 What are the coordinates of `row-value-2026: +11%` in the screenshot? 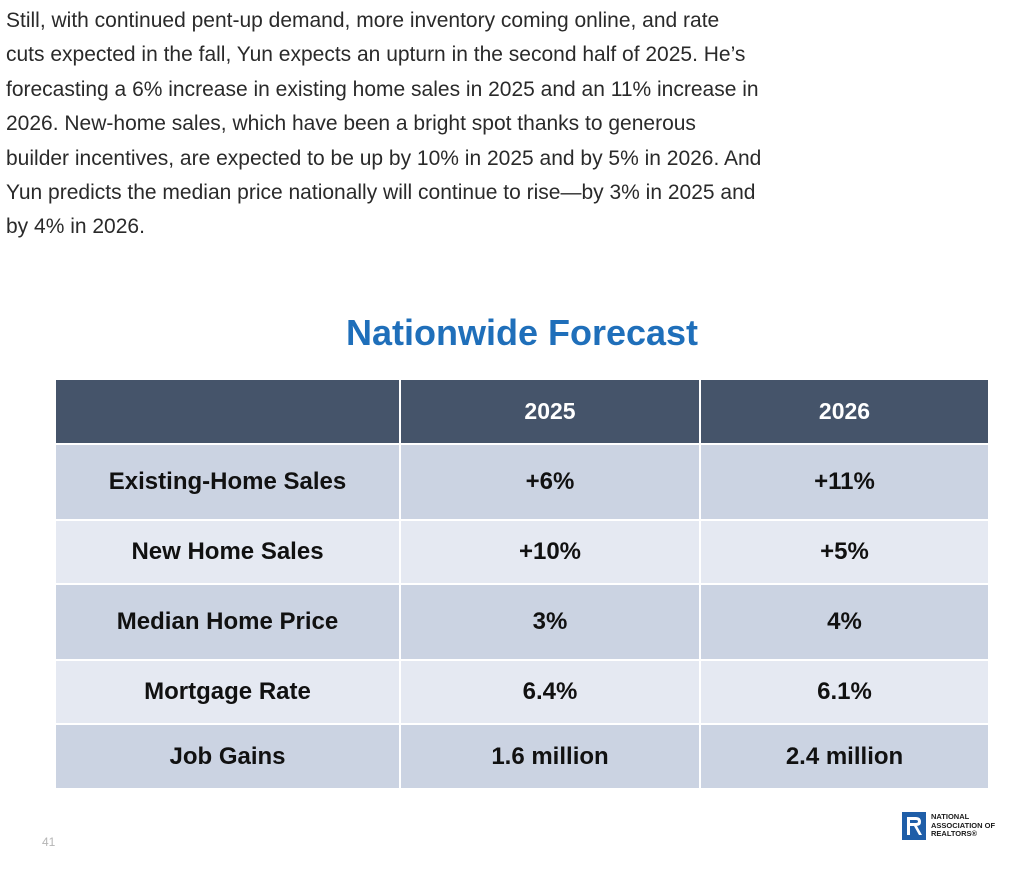 It's located at (844, 481).